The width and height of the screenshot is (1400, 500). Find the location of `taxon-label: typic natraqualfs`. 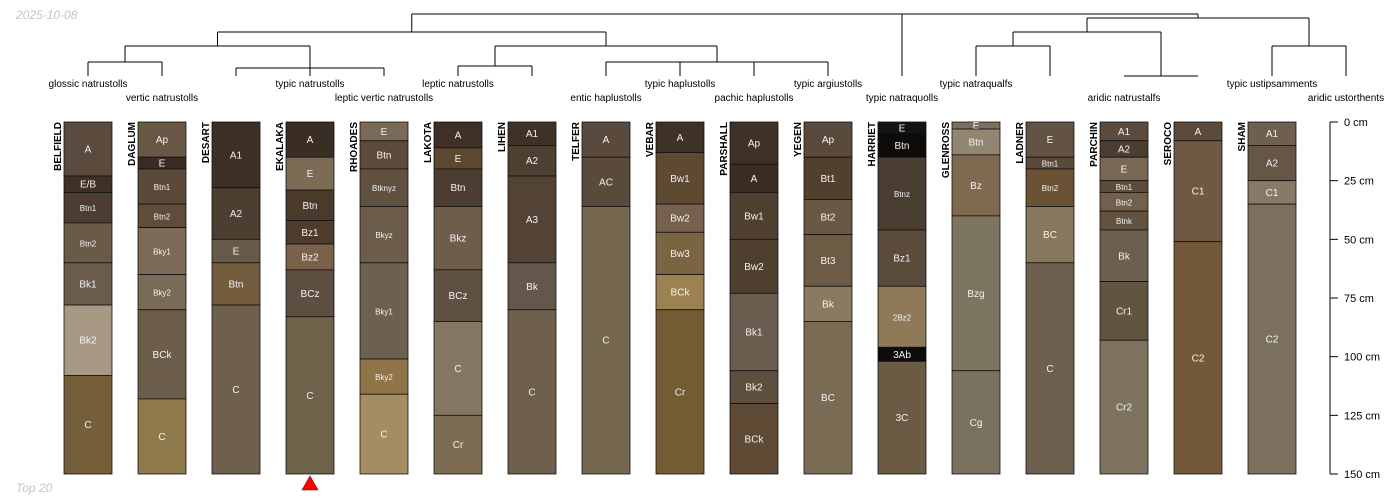

taxon-label: typic natraqualfs is located at coordinates (976, 84).